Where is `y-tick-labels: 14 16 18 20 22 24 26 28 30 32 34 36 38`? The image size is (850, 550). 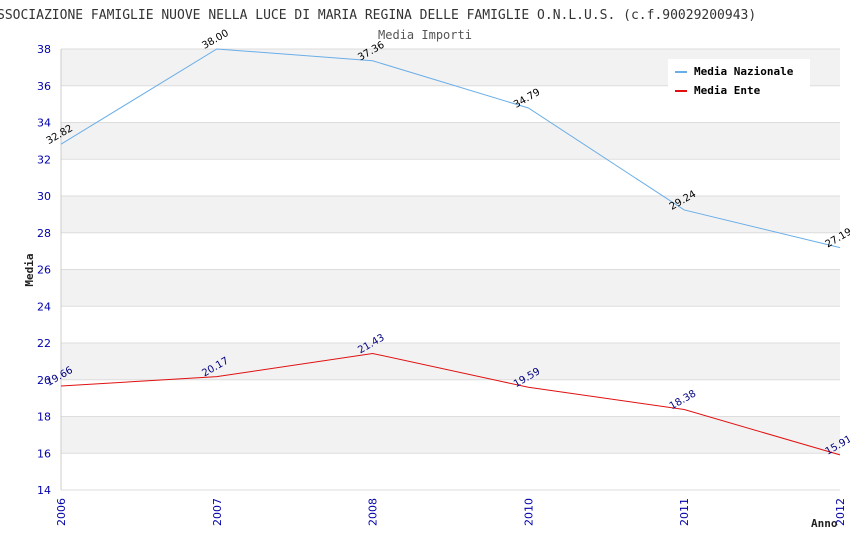
y-tick-labels: 14 16 18 20 22 24 26 28 30 32 34 36 38 is located at coordinates (44, 270).